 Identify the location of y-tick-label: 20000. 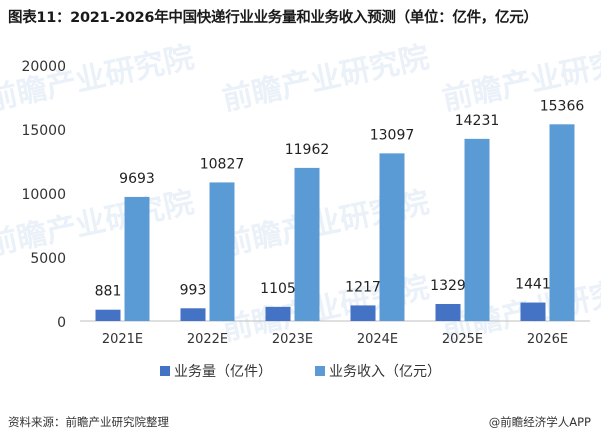
(43, 67).